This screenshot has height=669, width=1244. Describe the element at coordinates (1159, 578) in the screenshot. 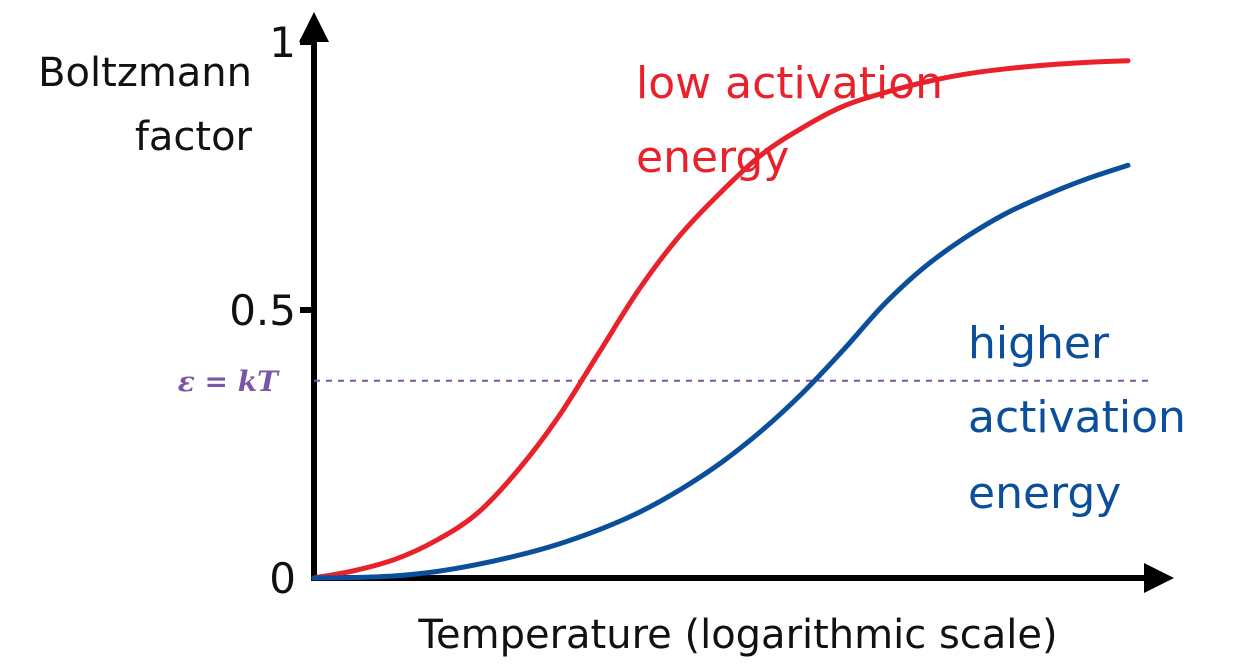

I see `x-axis-arrowhead` at that location.